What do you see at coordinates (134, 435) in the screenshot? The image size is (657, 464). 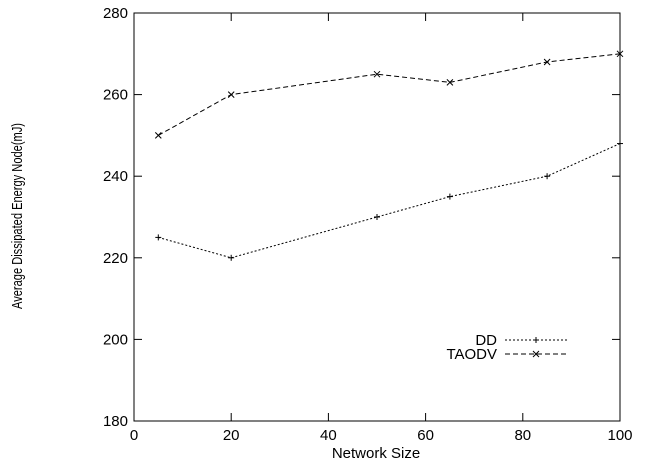 I see `x-tick-label: 0` at bounding box center [134, 435].